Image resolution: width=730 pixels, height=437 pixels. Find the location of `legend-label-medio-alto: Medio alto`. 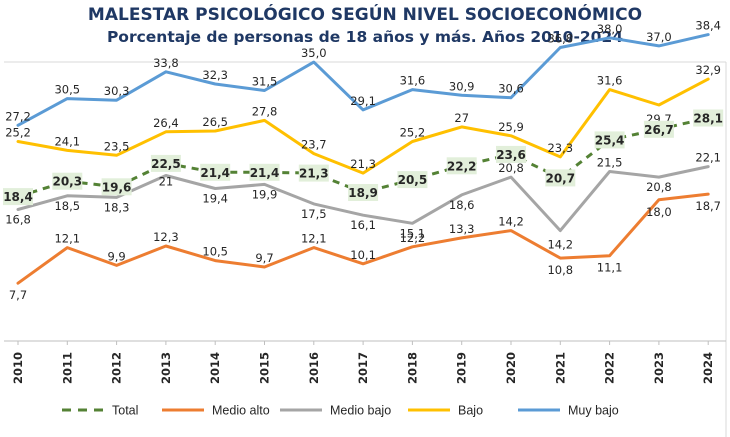

legend-label-medio-alto: Medio alto is located at coordinates (241, 411).